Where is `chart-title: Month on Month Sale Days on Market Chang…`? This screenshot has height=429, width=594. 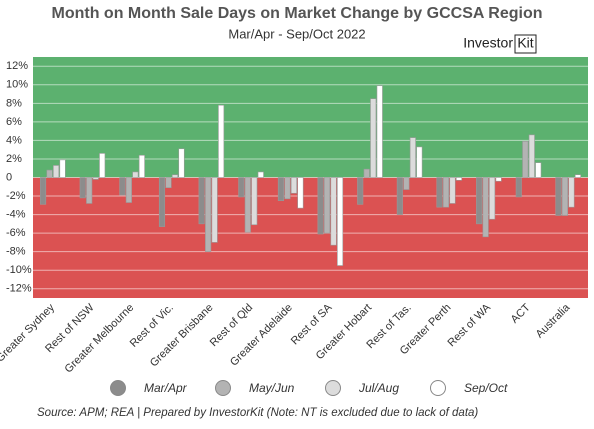 chart-title: Month on Month Sale Days on Market Chang… is located at coordinates (297, 13).